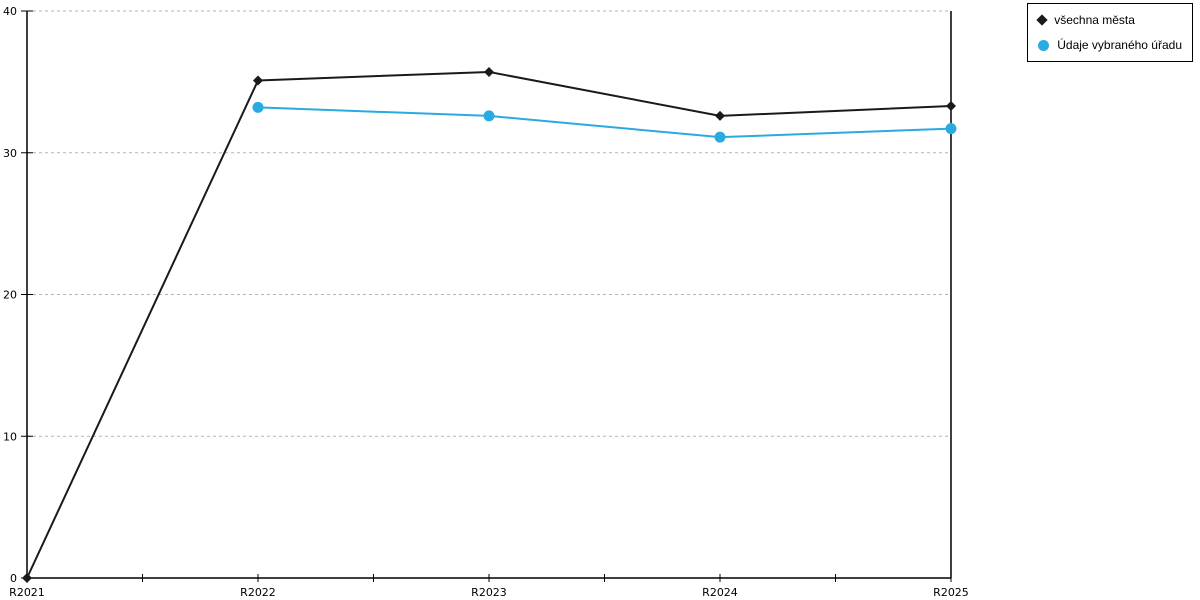 Image resolution: width=1200 pixels, height=600 pixels. I want to click on svg-text: R2025, so click(951, 592).